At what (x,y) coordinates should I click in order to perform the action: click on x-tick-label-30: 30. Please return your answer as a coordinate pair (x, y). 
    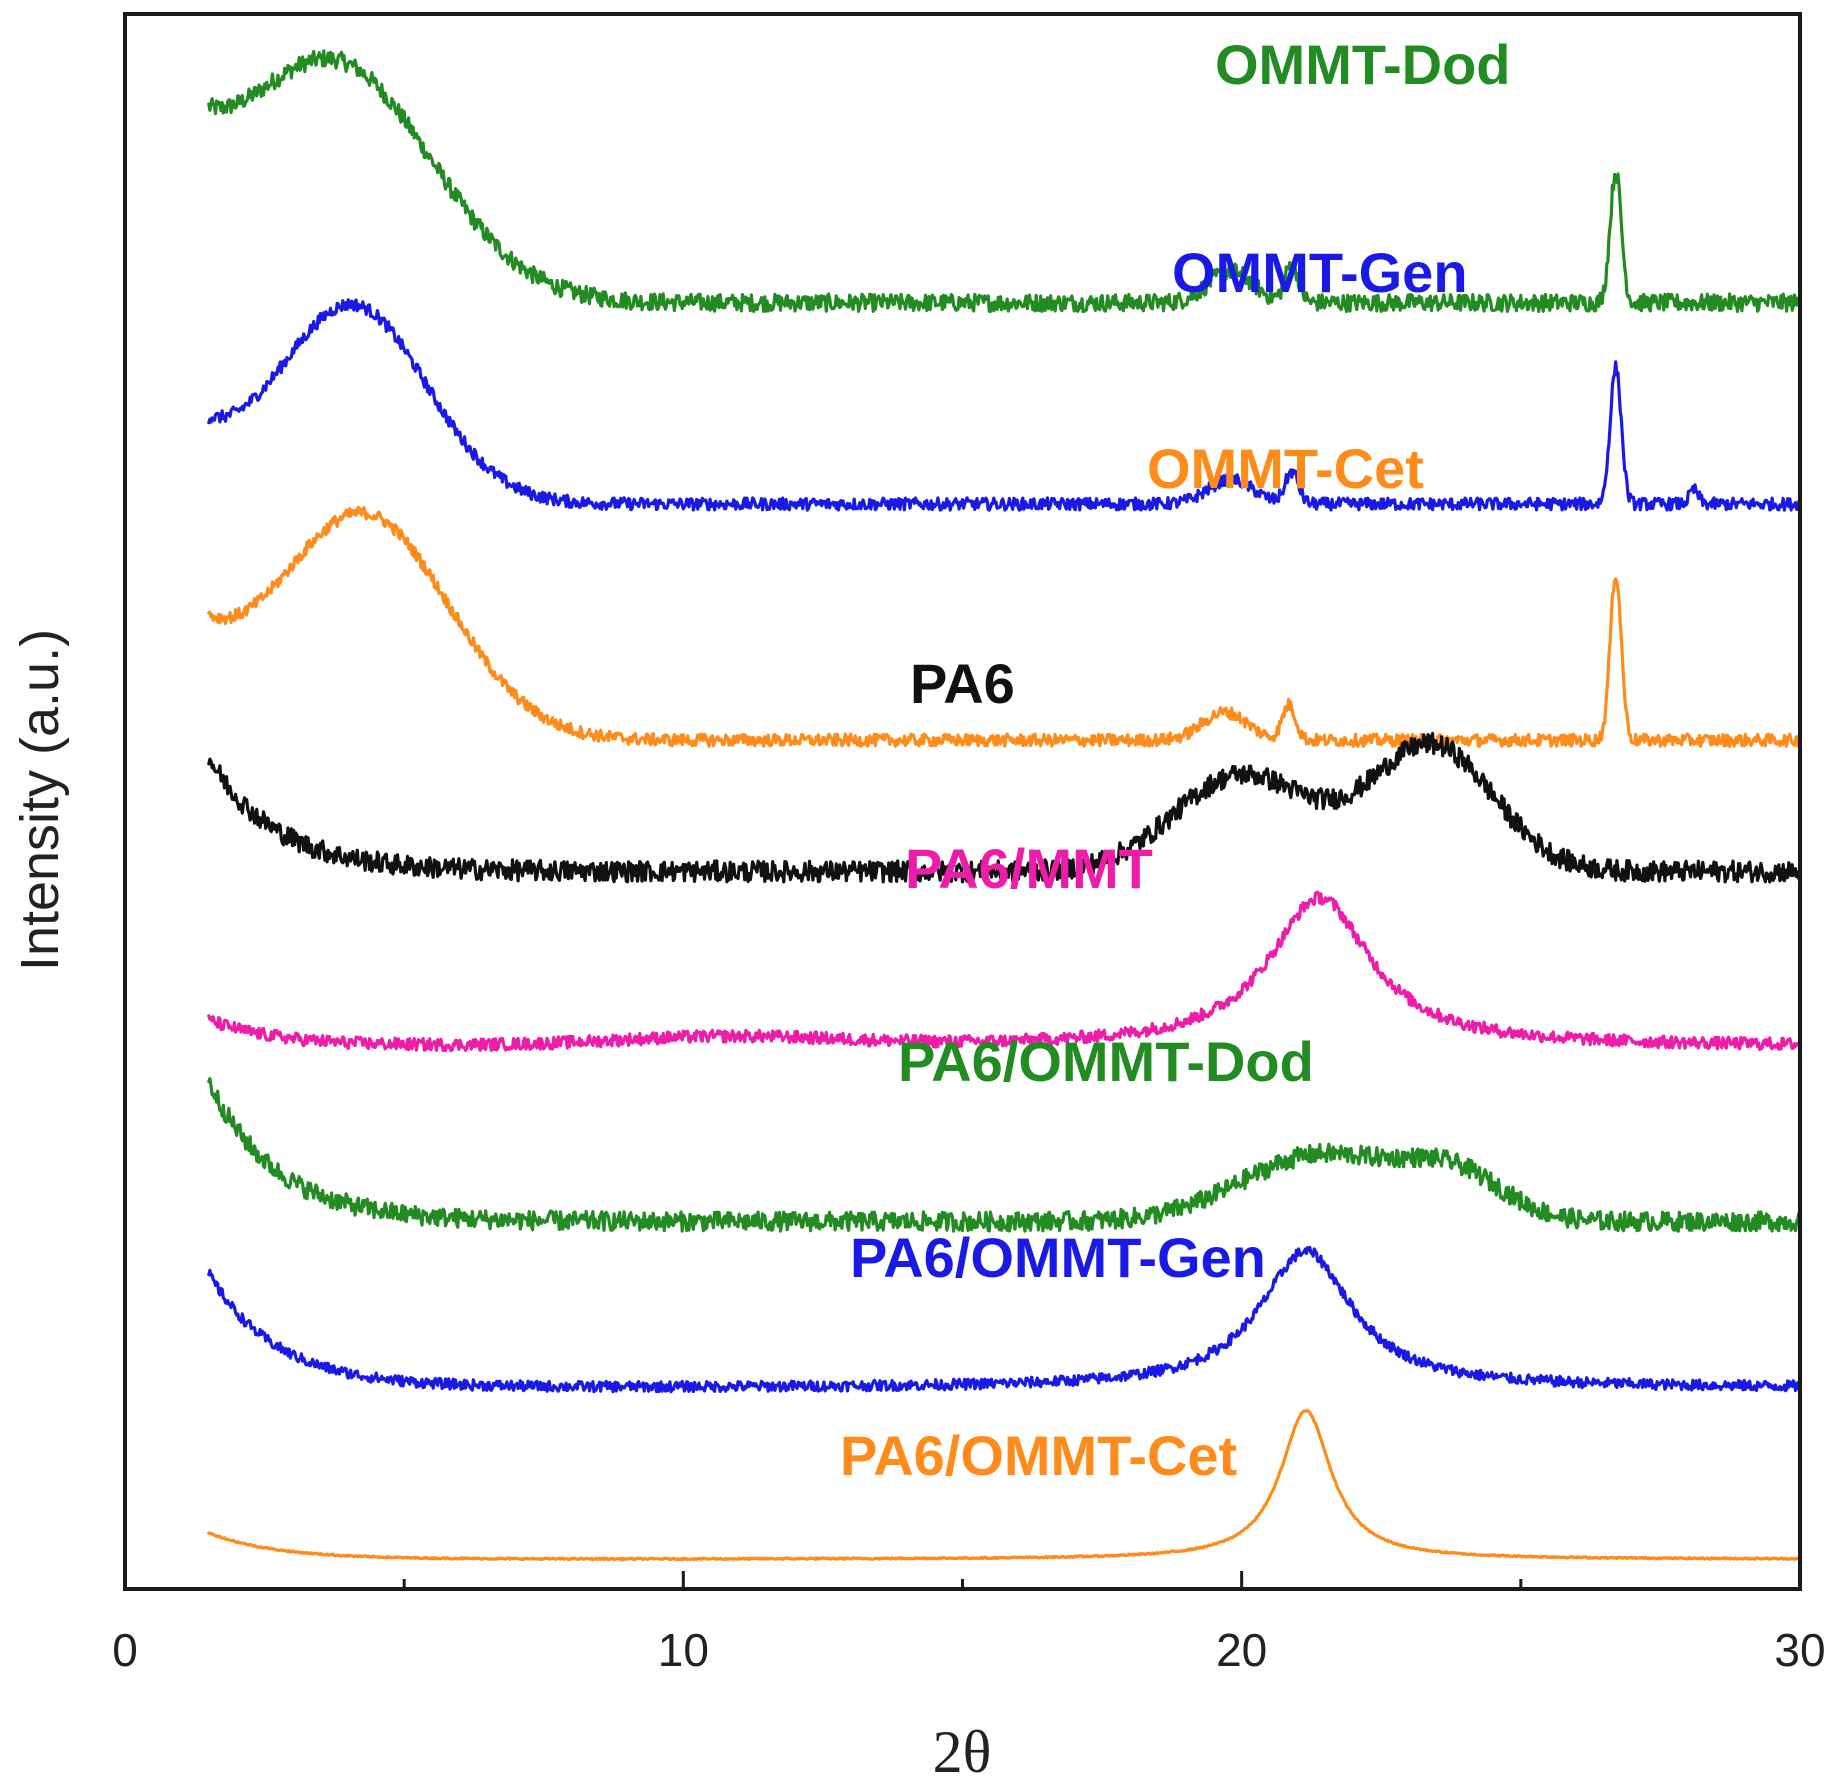
    Looking at the image, I should click on (1799, 1650).